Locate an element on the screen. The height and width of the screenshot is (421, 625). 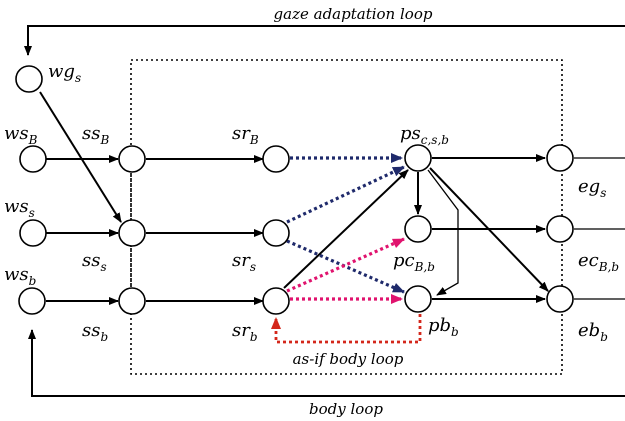
label-pb: pbb is located at coordinates (443, 327).